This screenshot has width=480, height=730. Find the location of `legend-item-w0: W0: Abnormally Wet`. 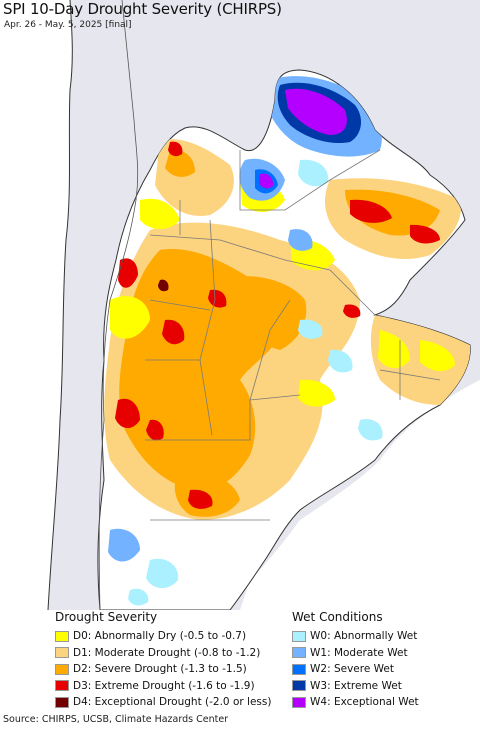

legend-item-w0: W0: Abnormally Wet is located at coordinates (355, 636).